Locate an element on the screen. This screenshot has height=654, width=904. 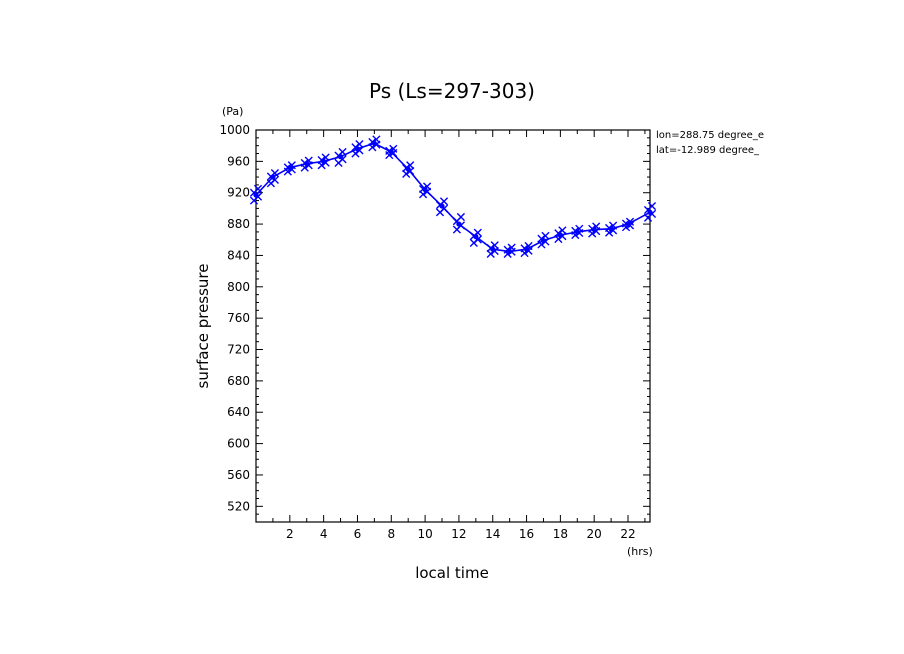
y-tick-label: 720 is located at coordinates (238, 350).